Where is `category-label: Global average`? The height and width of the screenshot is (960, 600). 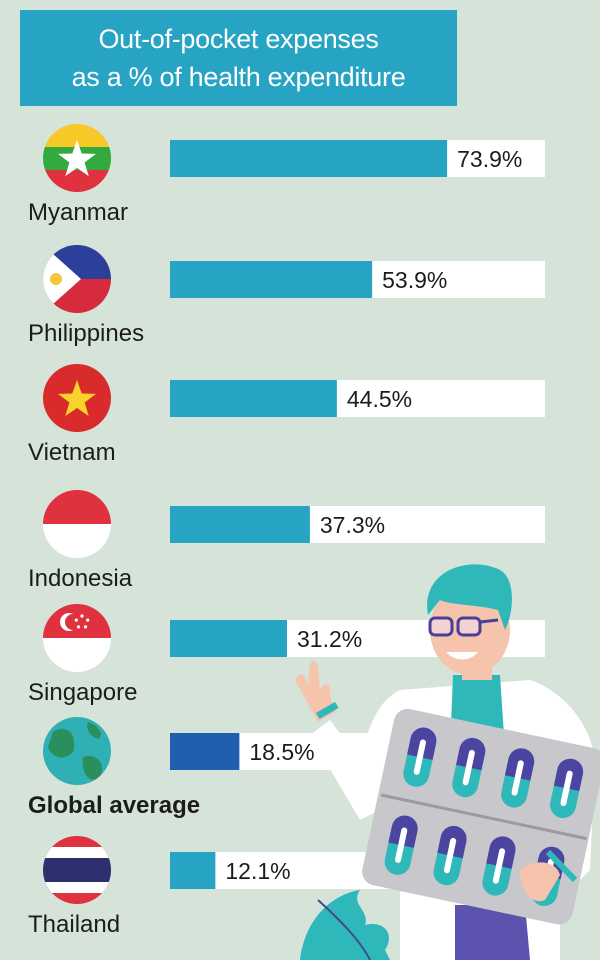
category-label: Global average is located at coordinates (114, 805).